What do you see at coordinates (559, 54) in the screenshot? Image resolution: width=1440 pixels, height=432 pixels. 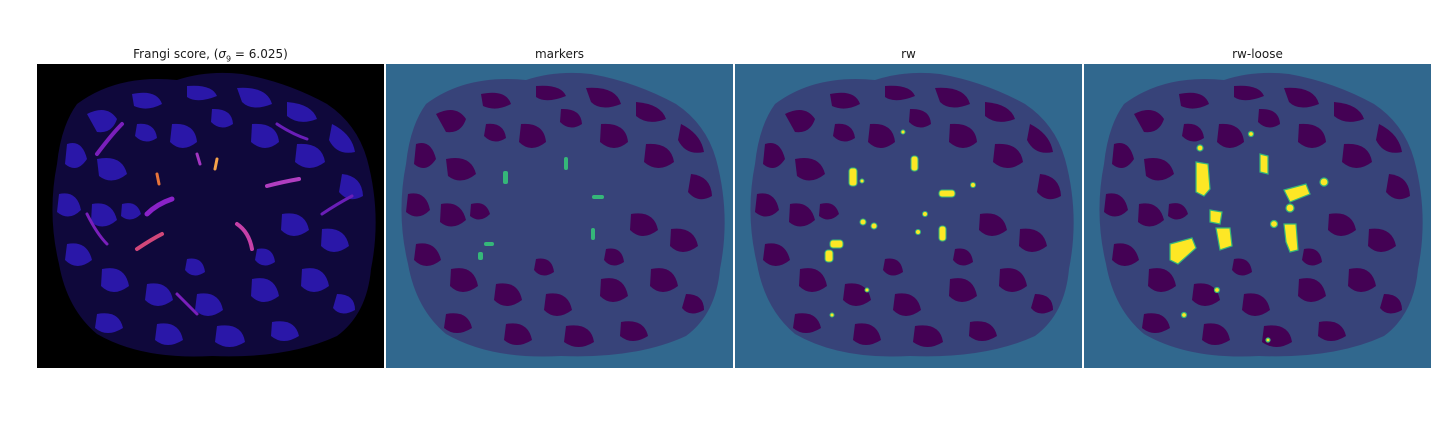 I see `panel-title-markers: markers` at bounding box center [559, 54].